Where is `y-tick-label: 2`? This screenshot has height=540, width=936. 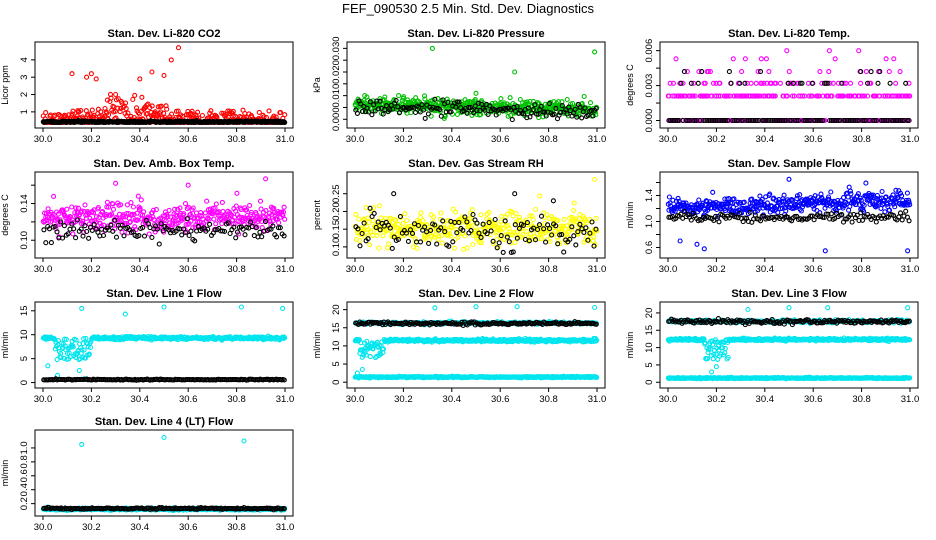
y-tick-label: 2 is located at coordinates (24, 94).